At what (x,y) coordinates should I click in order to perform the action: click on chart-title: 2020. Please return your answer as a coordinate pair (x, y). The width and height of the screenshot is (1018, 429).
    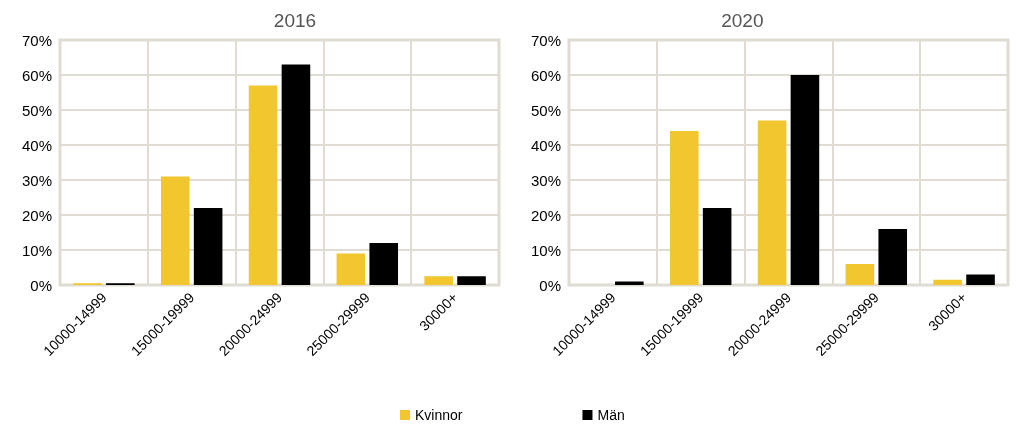
    Looking at the image, I should click on (742, 20).